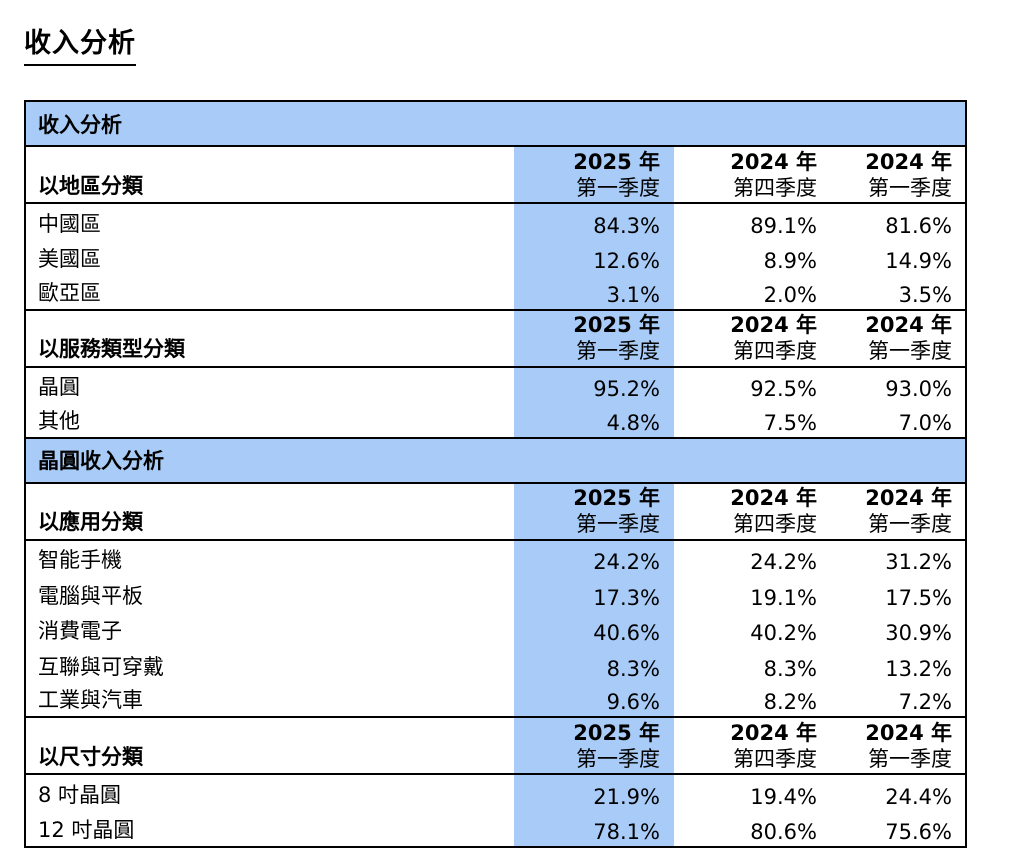 The width and height of the screenshot is (1024, 864). I want to click on cell-q4-2024: 24.2%, so click(783, 562).